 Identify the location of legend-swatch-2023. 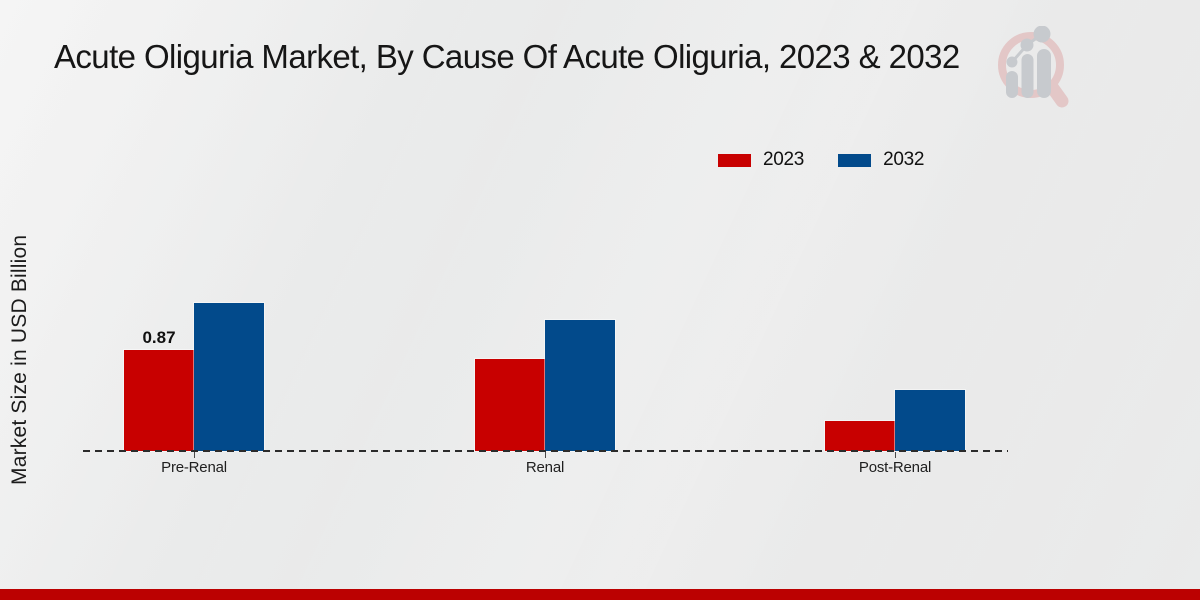
(734, 160).